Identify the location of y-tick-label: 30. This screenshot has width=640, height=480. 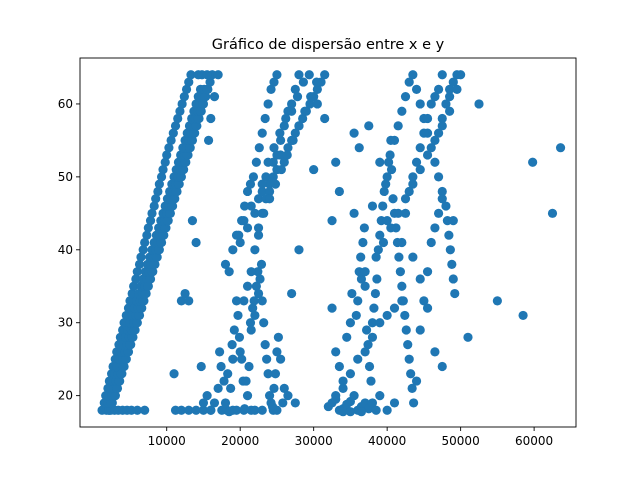
(65, 323).